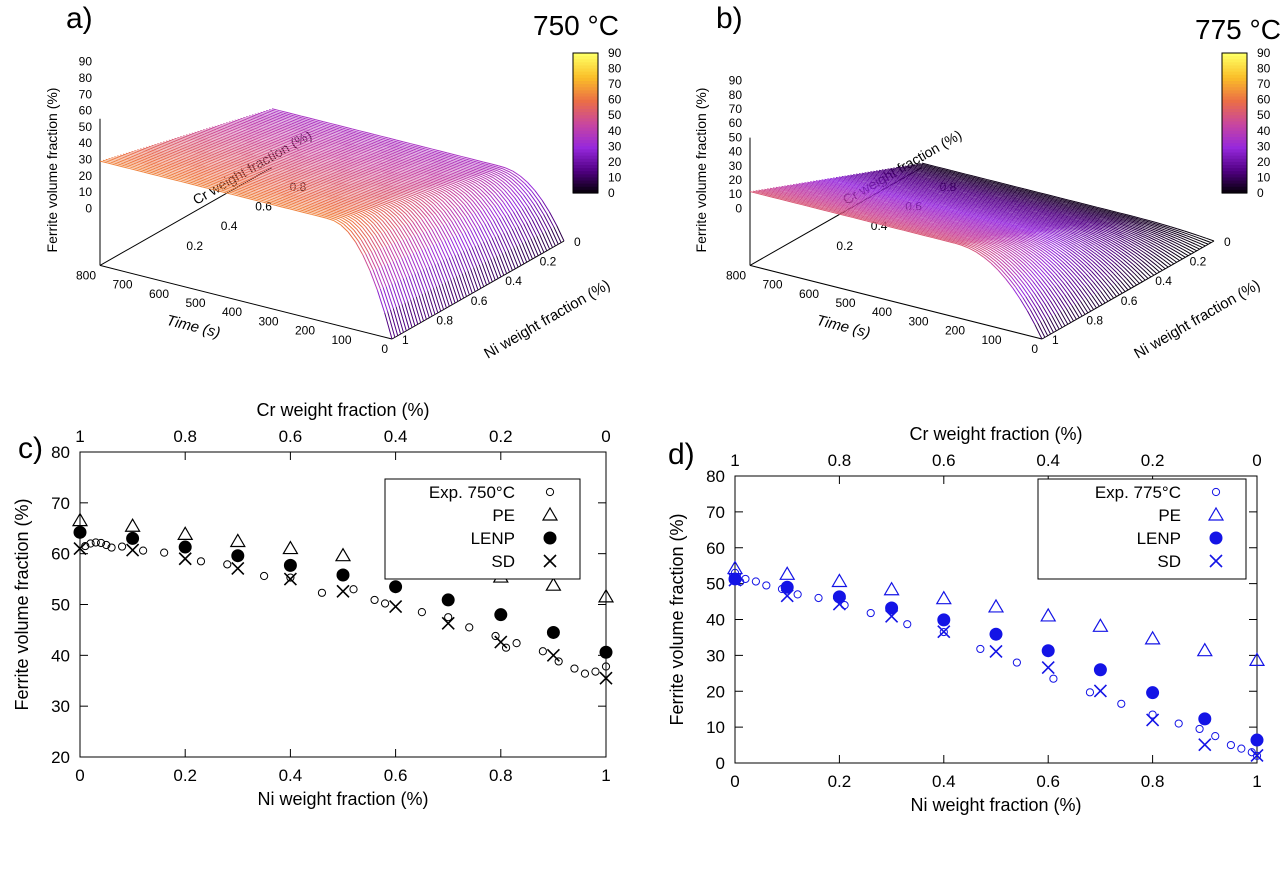 This screenshot has width=1287, height=870. What do you see at coordinates (736, 180) in the screenshot?
I see `z-tick-label: 20` at bounding box center [736, 180].